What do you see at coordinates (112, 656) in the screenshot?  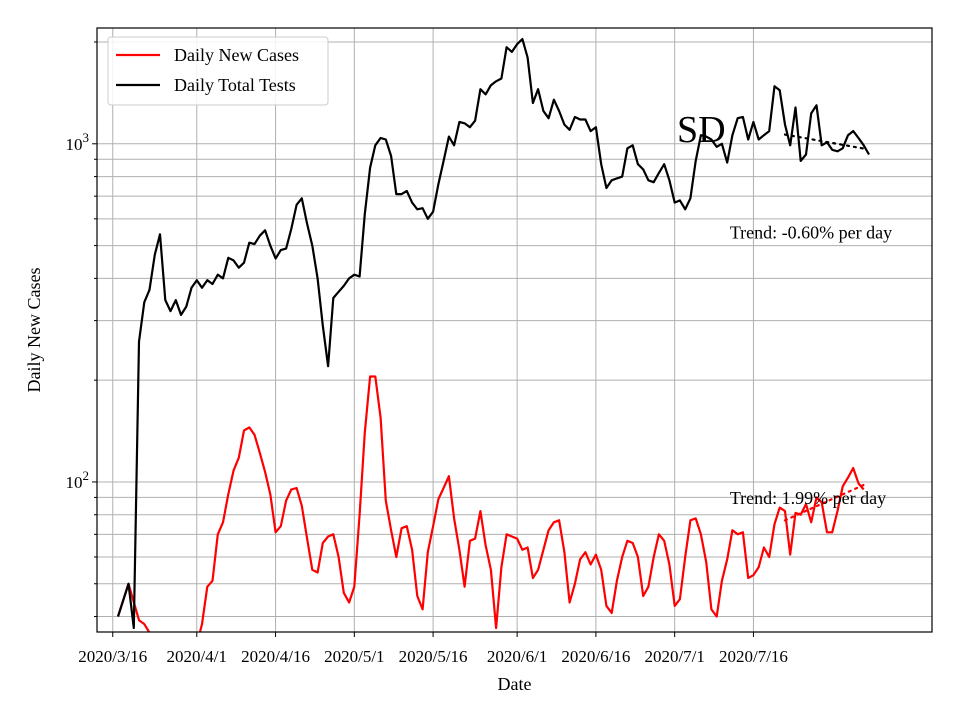 I see `x-tick-label: 2020/3/16` at bounding box center [112, 656].